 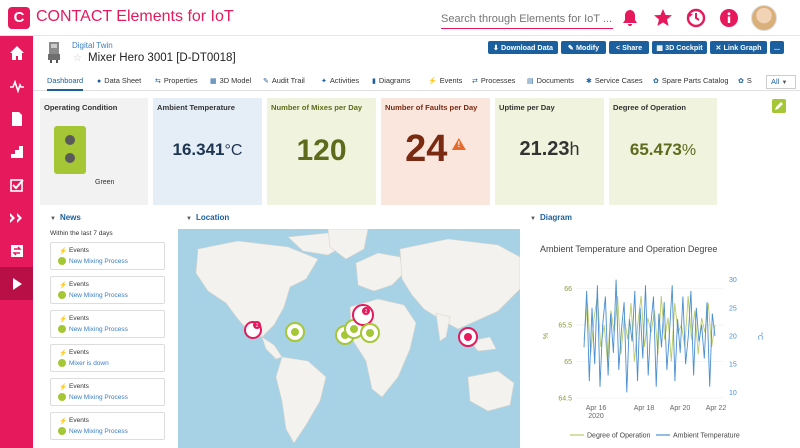 What do you see at coordinates (733, 308) in the screenshot?
I see `y-right-tick-label: 25` at bounding box center [733, 308].